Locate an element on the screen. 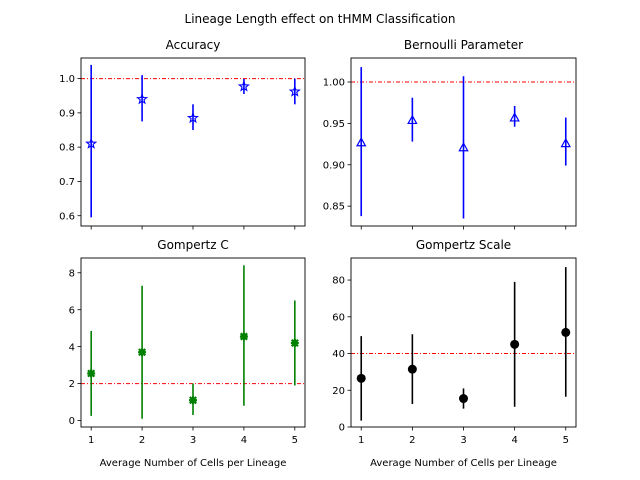  y-tick-label: 0.6 is located at coordinates (67, 216).